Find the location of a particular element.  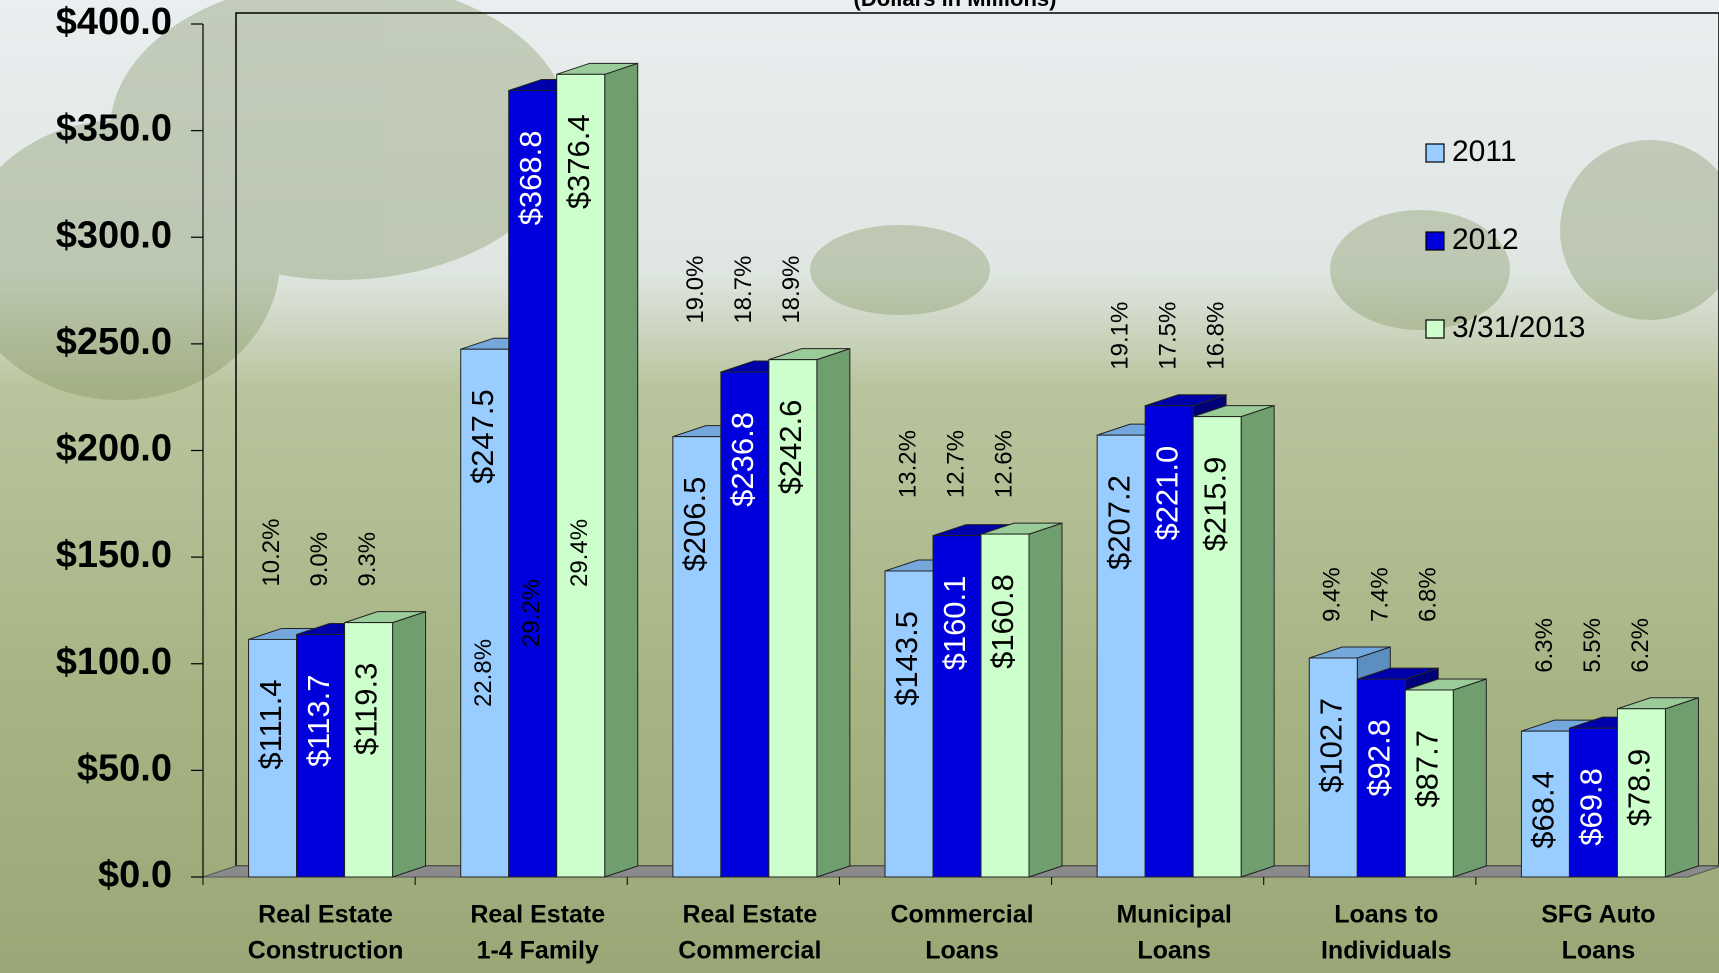

y-tick-label: $300.0 is located at coordinates (114, 235).